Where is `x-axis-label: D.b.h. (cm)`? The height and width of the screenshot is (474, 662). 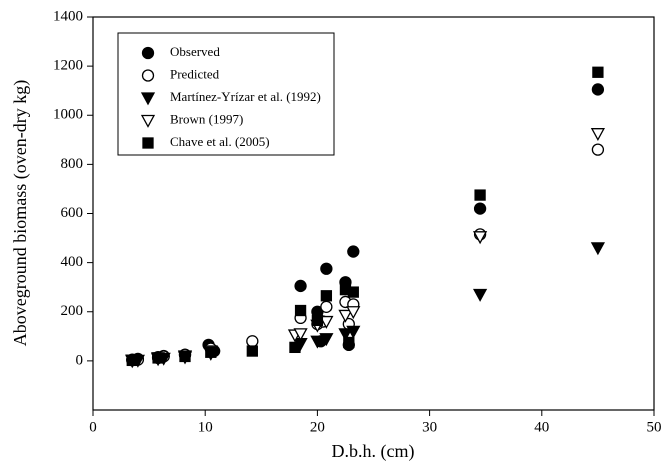
x-axis-label: D.b.h. (cm) is located at coordinates (373, 451).